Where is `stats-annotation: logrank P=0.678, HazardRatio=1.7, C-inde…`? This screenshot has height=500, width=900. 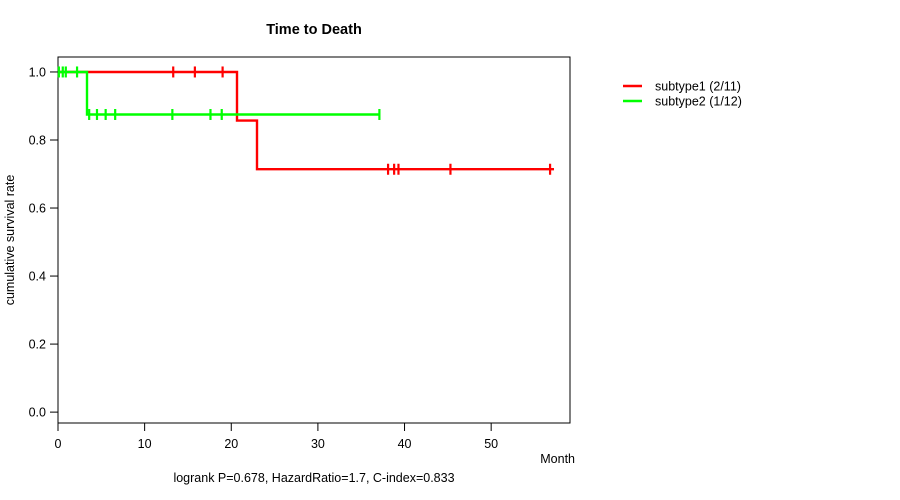 stats-annotation: logrank P=0.678, HazardRatio=1.7, C-inde… is located at coordinates (313, 478).